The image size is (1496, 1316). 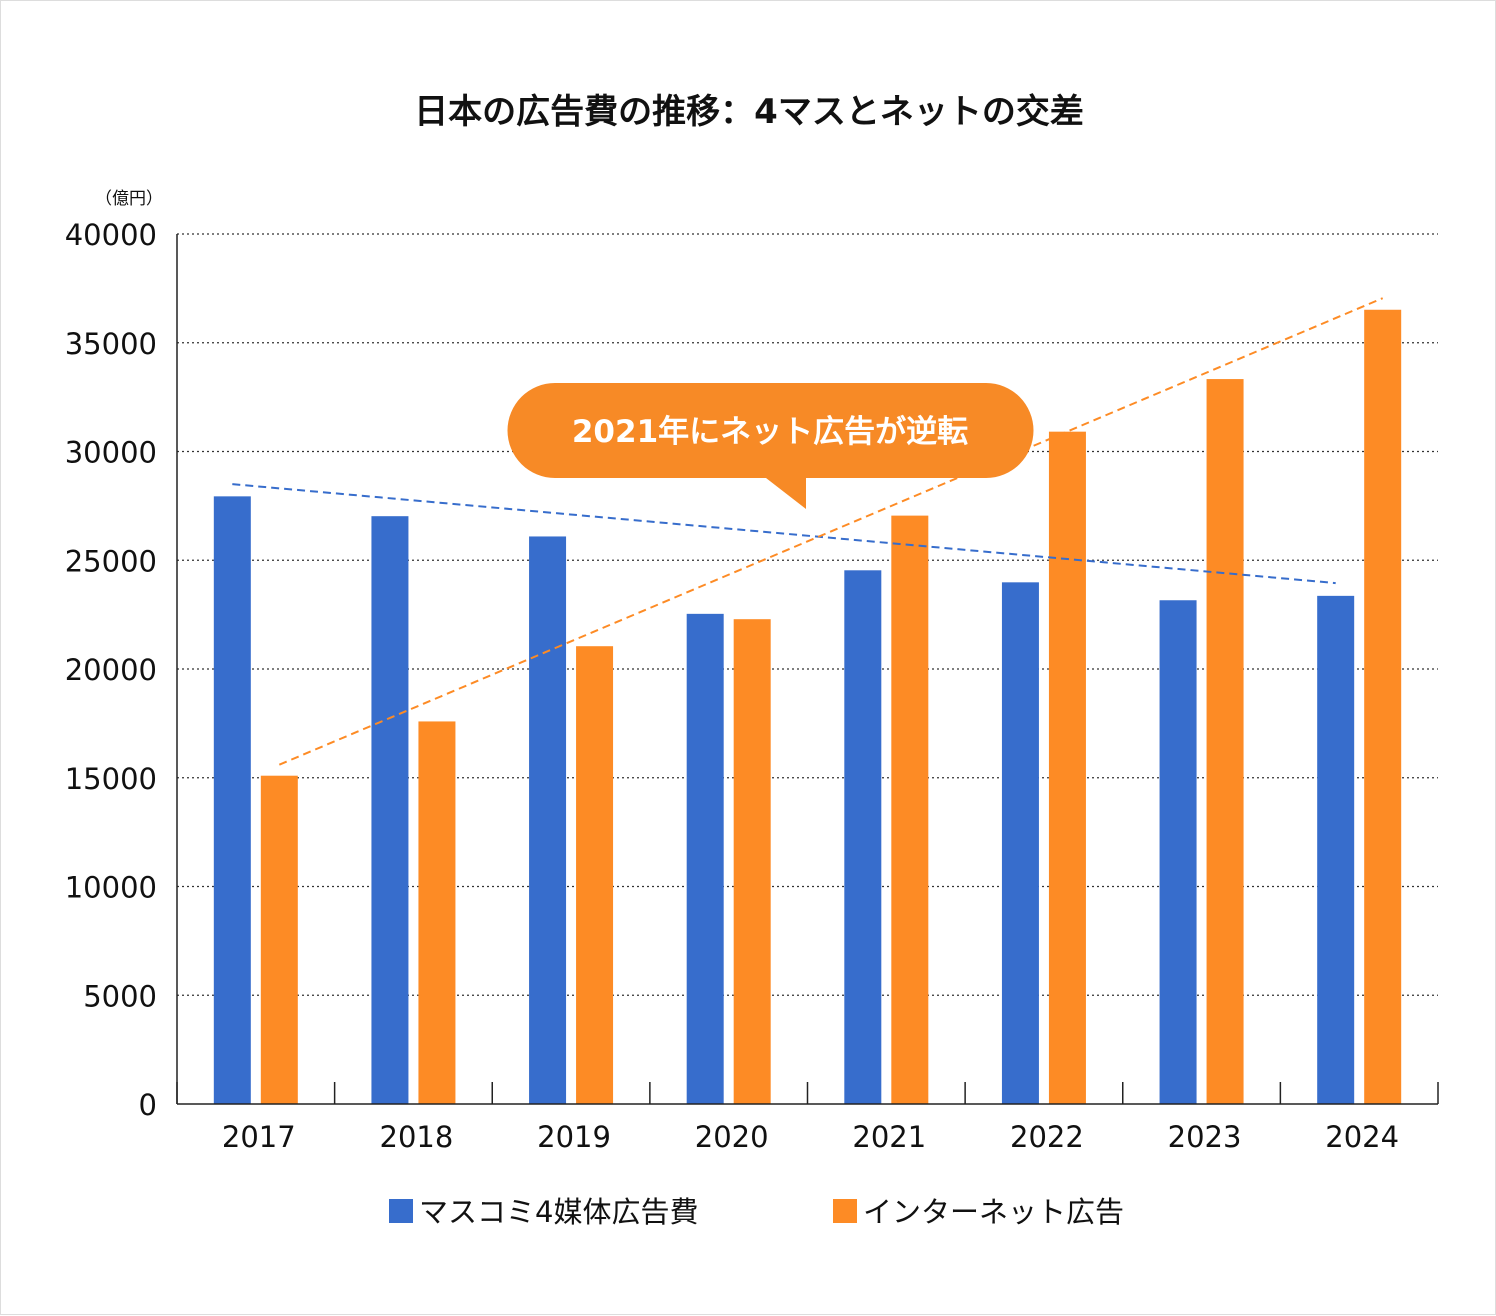 What do you see at coordinates (129, 199) in the screenshot?
I see `y-axis-unit-label: （億円）` at bounding box center [129, 199].